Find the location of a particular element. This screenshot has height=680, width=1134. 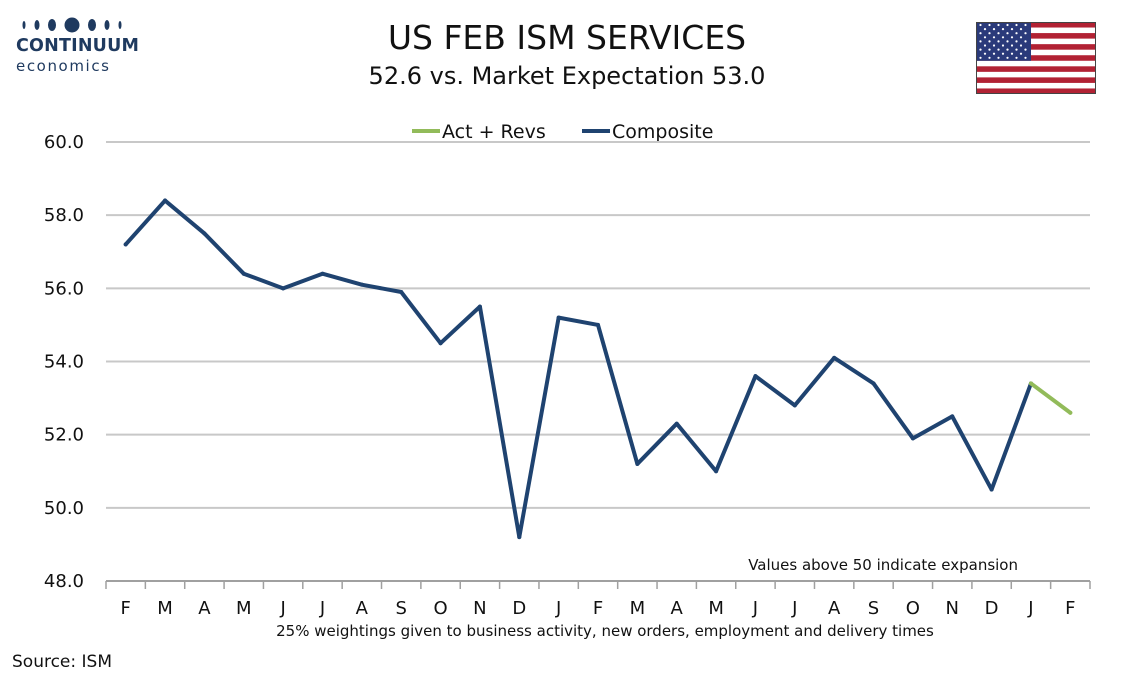

y-tick-label: 48.0 is located at coordinates (64, 581).